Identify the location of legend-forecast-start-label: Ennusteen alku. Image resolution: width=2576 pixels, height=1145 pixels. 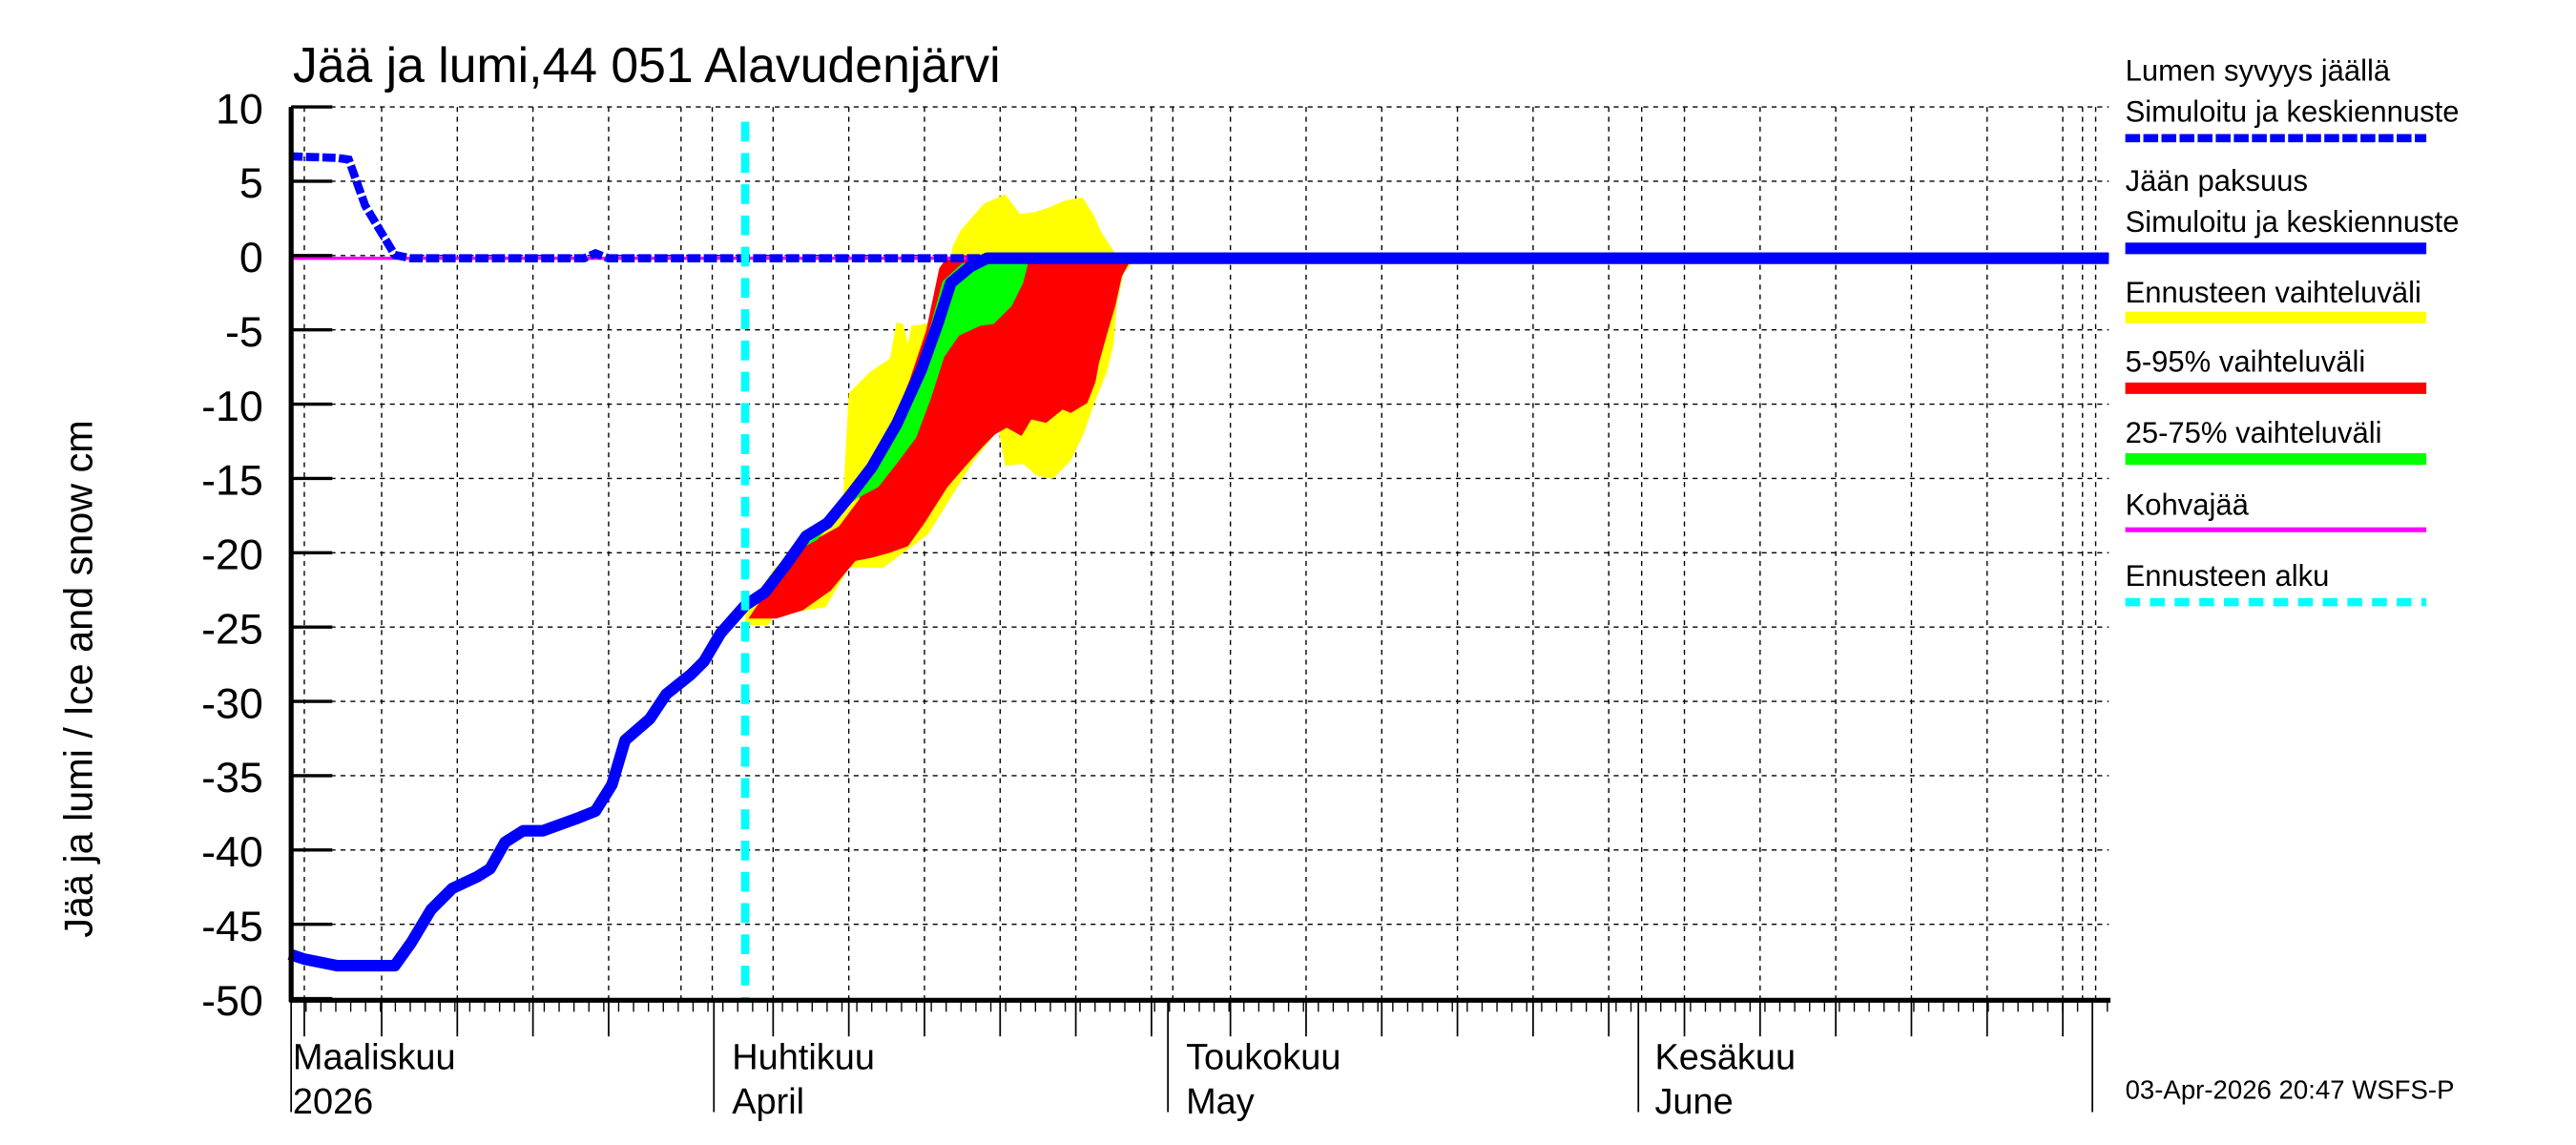
(2228, 576).